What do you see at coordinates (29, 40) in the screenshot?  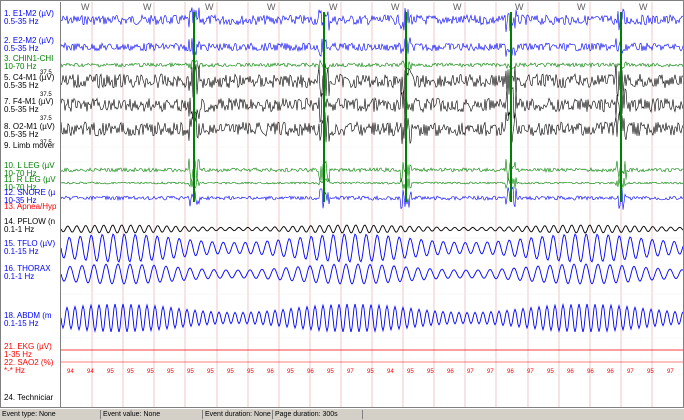 I see `channel-name: 2. E2-M2 (µV)` at bounding box center [29, 40].